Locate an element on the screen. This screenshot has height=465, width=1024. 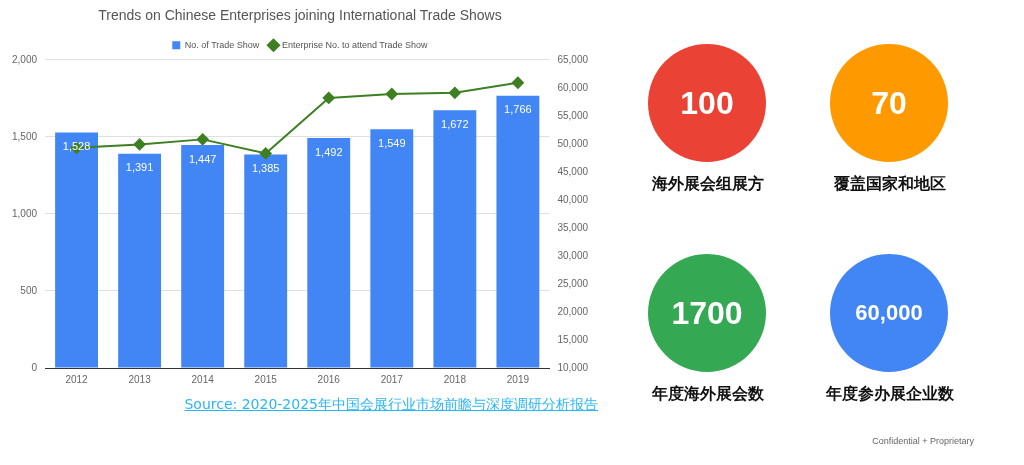
y2-tick-label: 40,000 is located at coordinates (573, 199).